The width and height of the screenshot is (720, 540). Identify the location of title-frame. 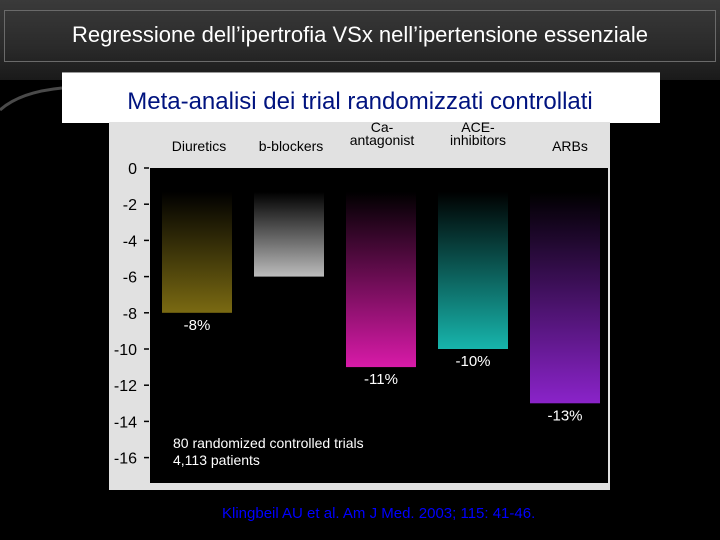
(360, 36).